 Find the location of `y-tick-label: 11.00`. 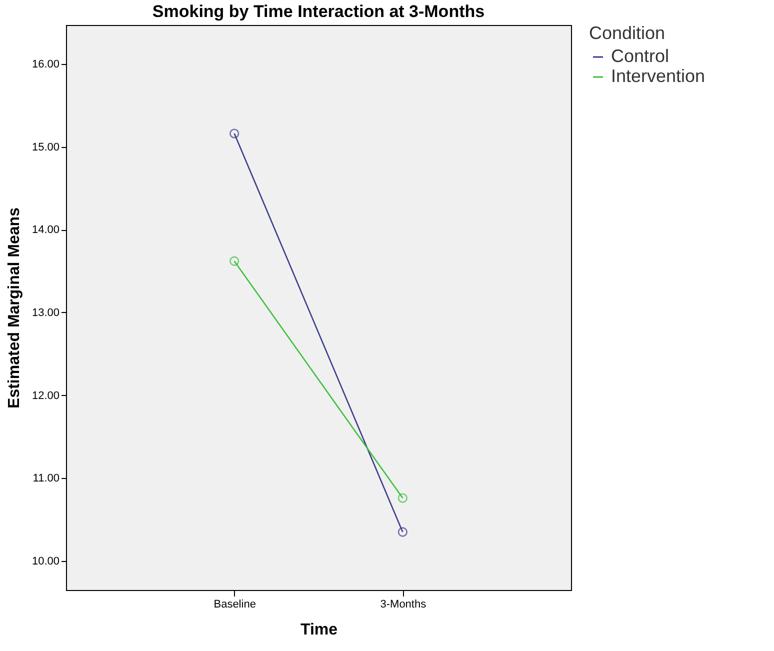

y-tick-label: 11.00 is located at coordinates (46, 478).